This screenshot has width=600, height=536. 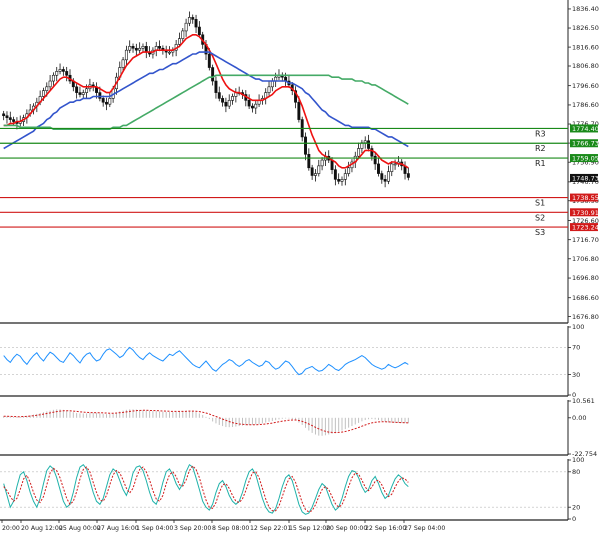 What do you see at coordinates (576, 472) in the screenshot?
I see `osc3-tick-label: 80` at bounding box center [576, 472].